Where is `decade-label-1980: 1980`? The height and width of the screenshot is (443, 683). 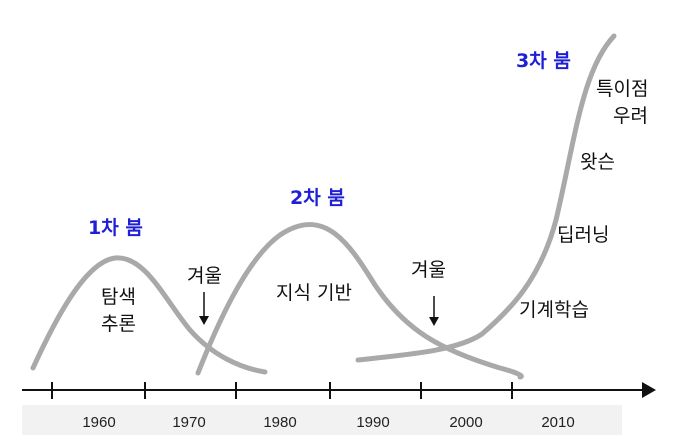
decade-label-1980: 1980 is located at coordinates (279, 422).